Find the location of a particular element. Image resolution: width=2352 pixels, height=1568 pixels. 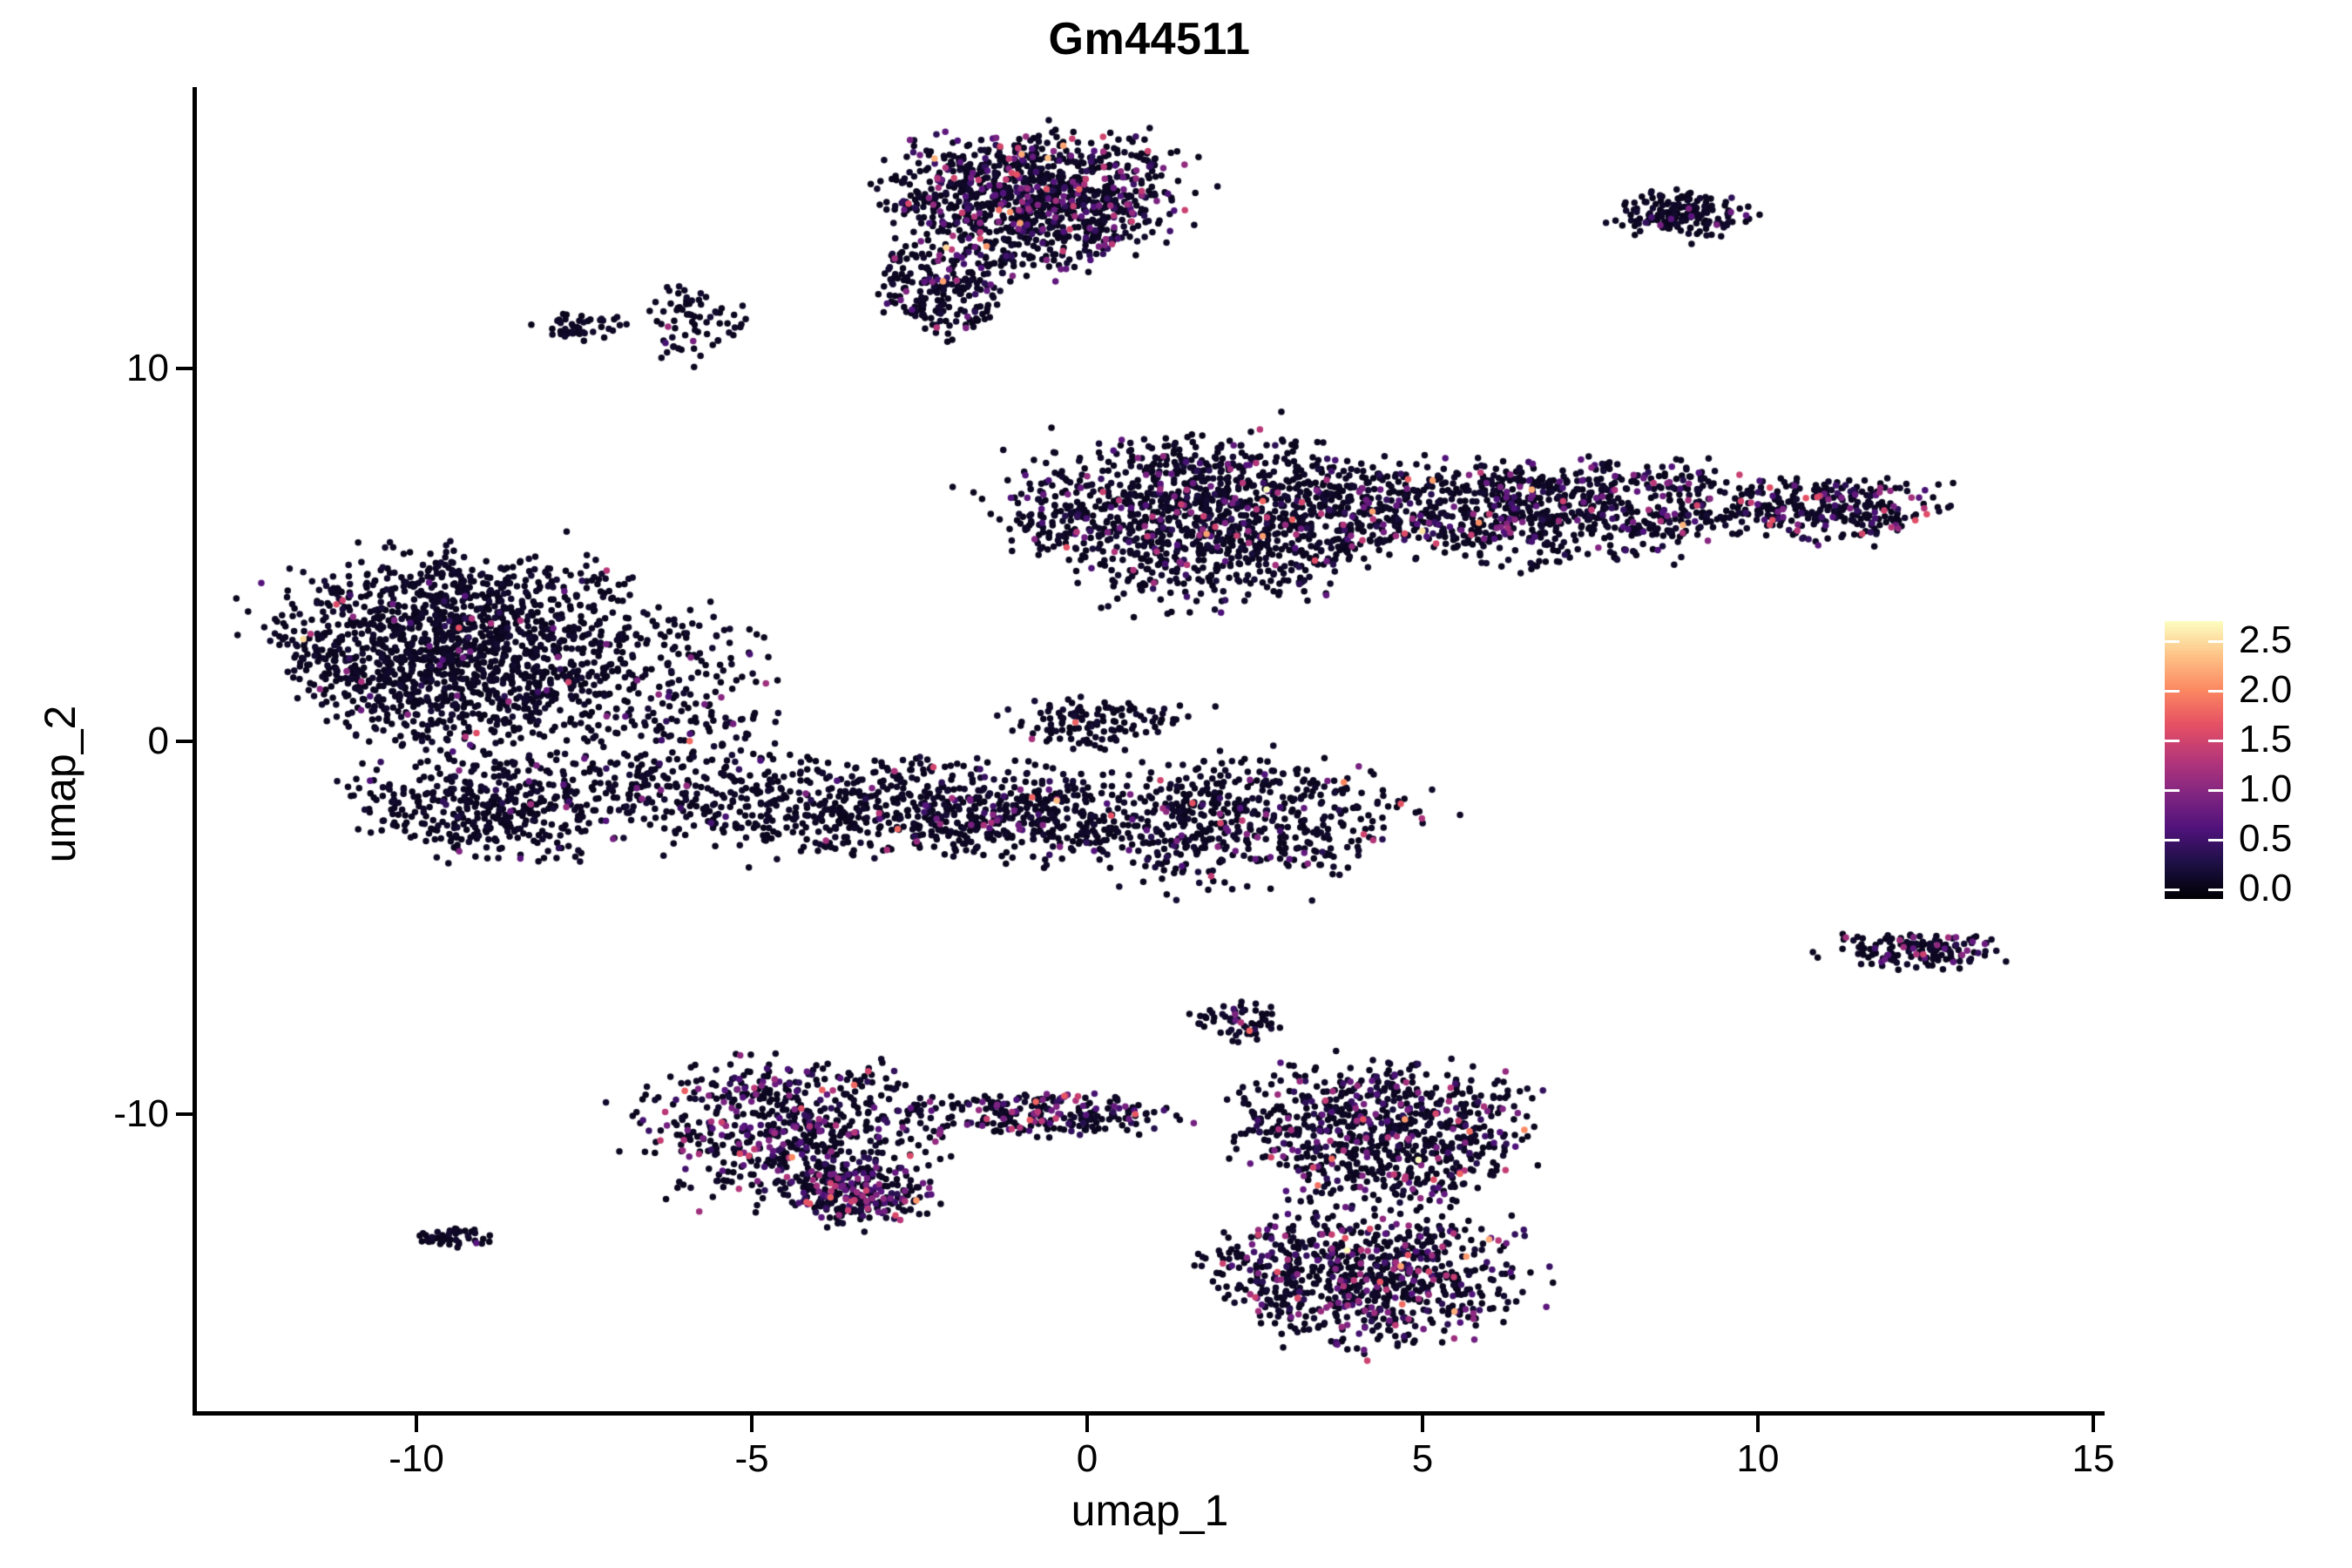

y-tick-label: 0 is located at coordinates (158, 741).